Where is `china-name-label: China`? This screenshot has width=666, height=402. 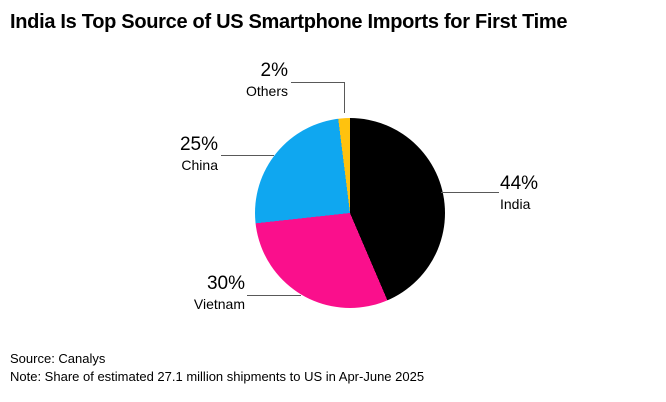
china-name-label: China is located at coordinates (199, 165).